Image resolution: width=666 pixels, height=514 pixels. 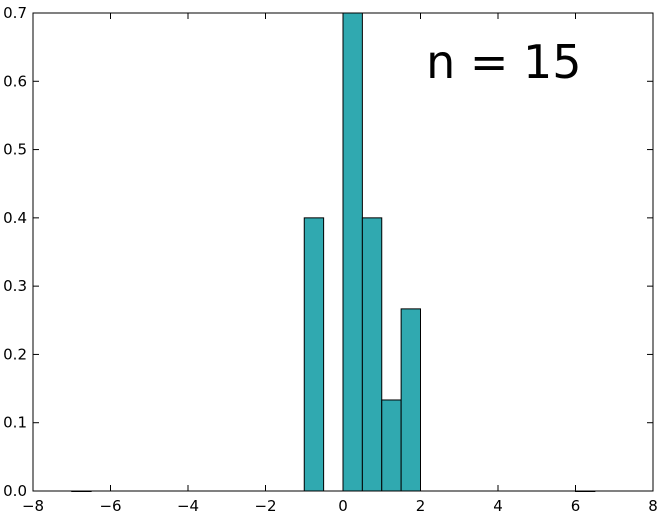 I want to click on x-tick-labels: −8 −6 −4 −2 0 2 4 6 8, so click(x=340, y=505).